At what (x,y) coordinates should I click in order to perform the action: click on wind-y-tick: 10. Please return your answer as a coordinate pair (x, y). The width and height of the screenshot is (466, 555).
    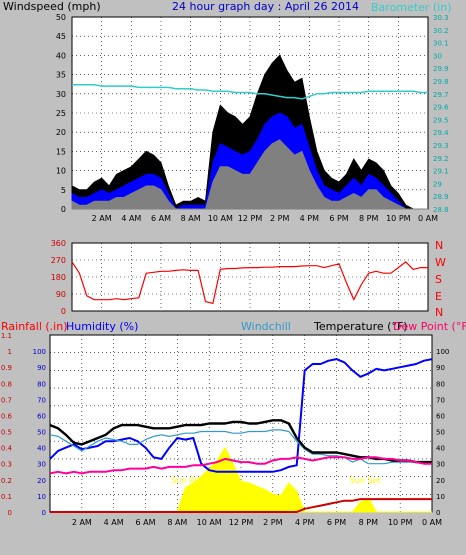
    Looking at the image, I should click on (61, 171).